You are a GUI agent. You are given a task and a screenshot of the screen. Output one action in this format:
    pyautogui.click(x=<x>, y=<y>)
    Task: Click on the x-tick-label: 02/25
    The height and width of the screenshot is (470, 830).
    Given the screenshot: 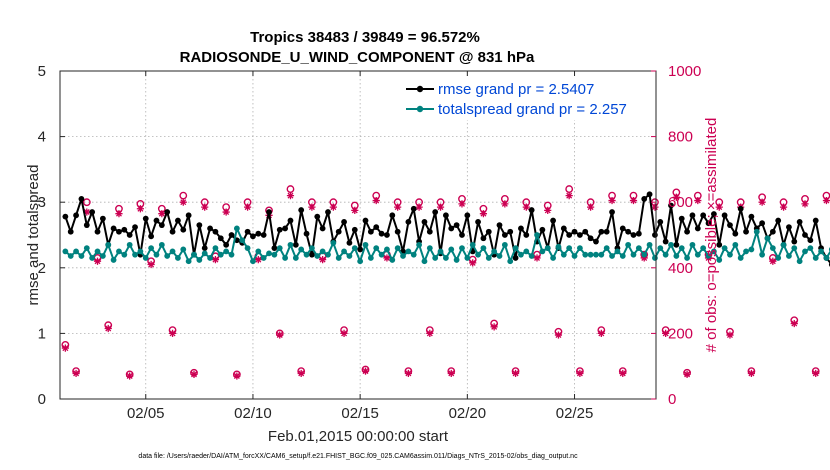 What is the action you would take?
    pyautogui.click(x=575, y=413)
    